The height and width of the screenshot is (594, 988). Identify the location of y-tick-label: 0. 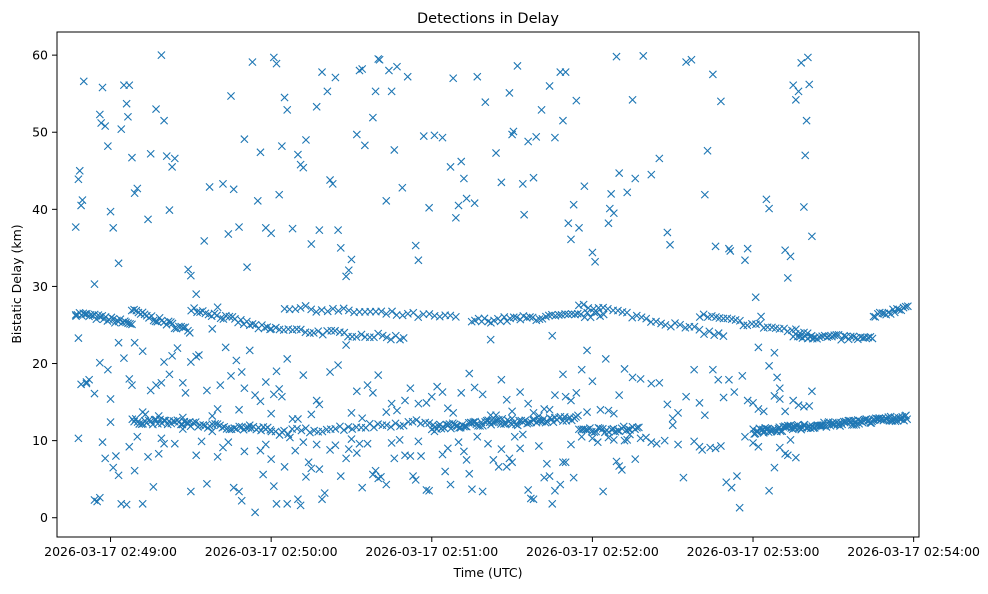
(44, 517).